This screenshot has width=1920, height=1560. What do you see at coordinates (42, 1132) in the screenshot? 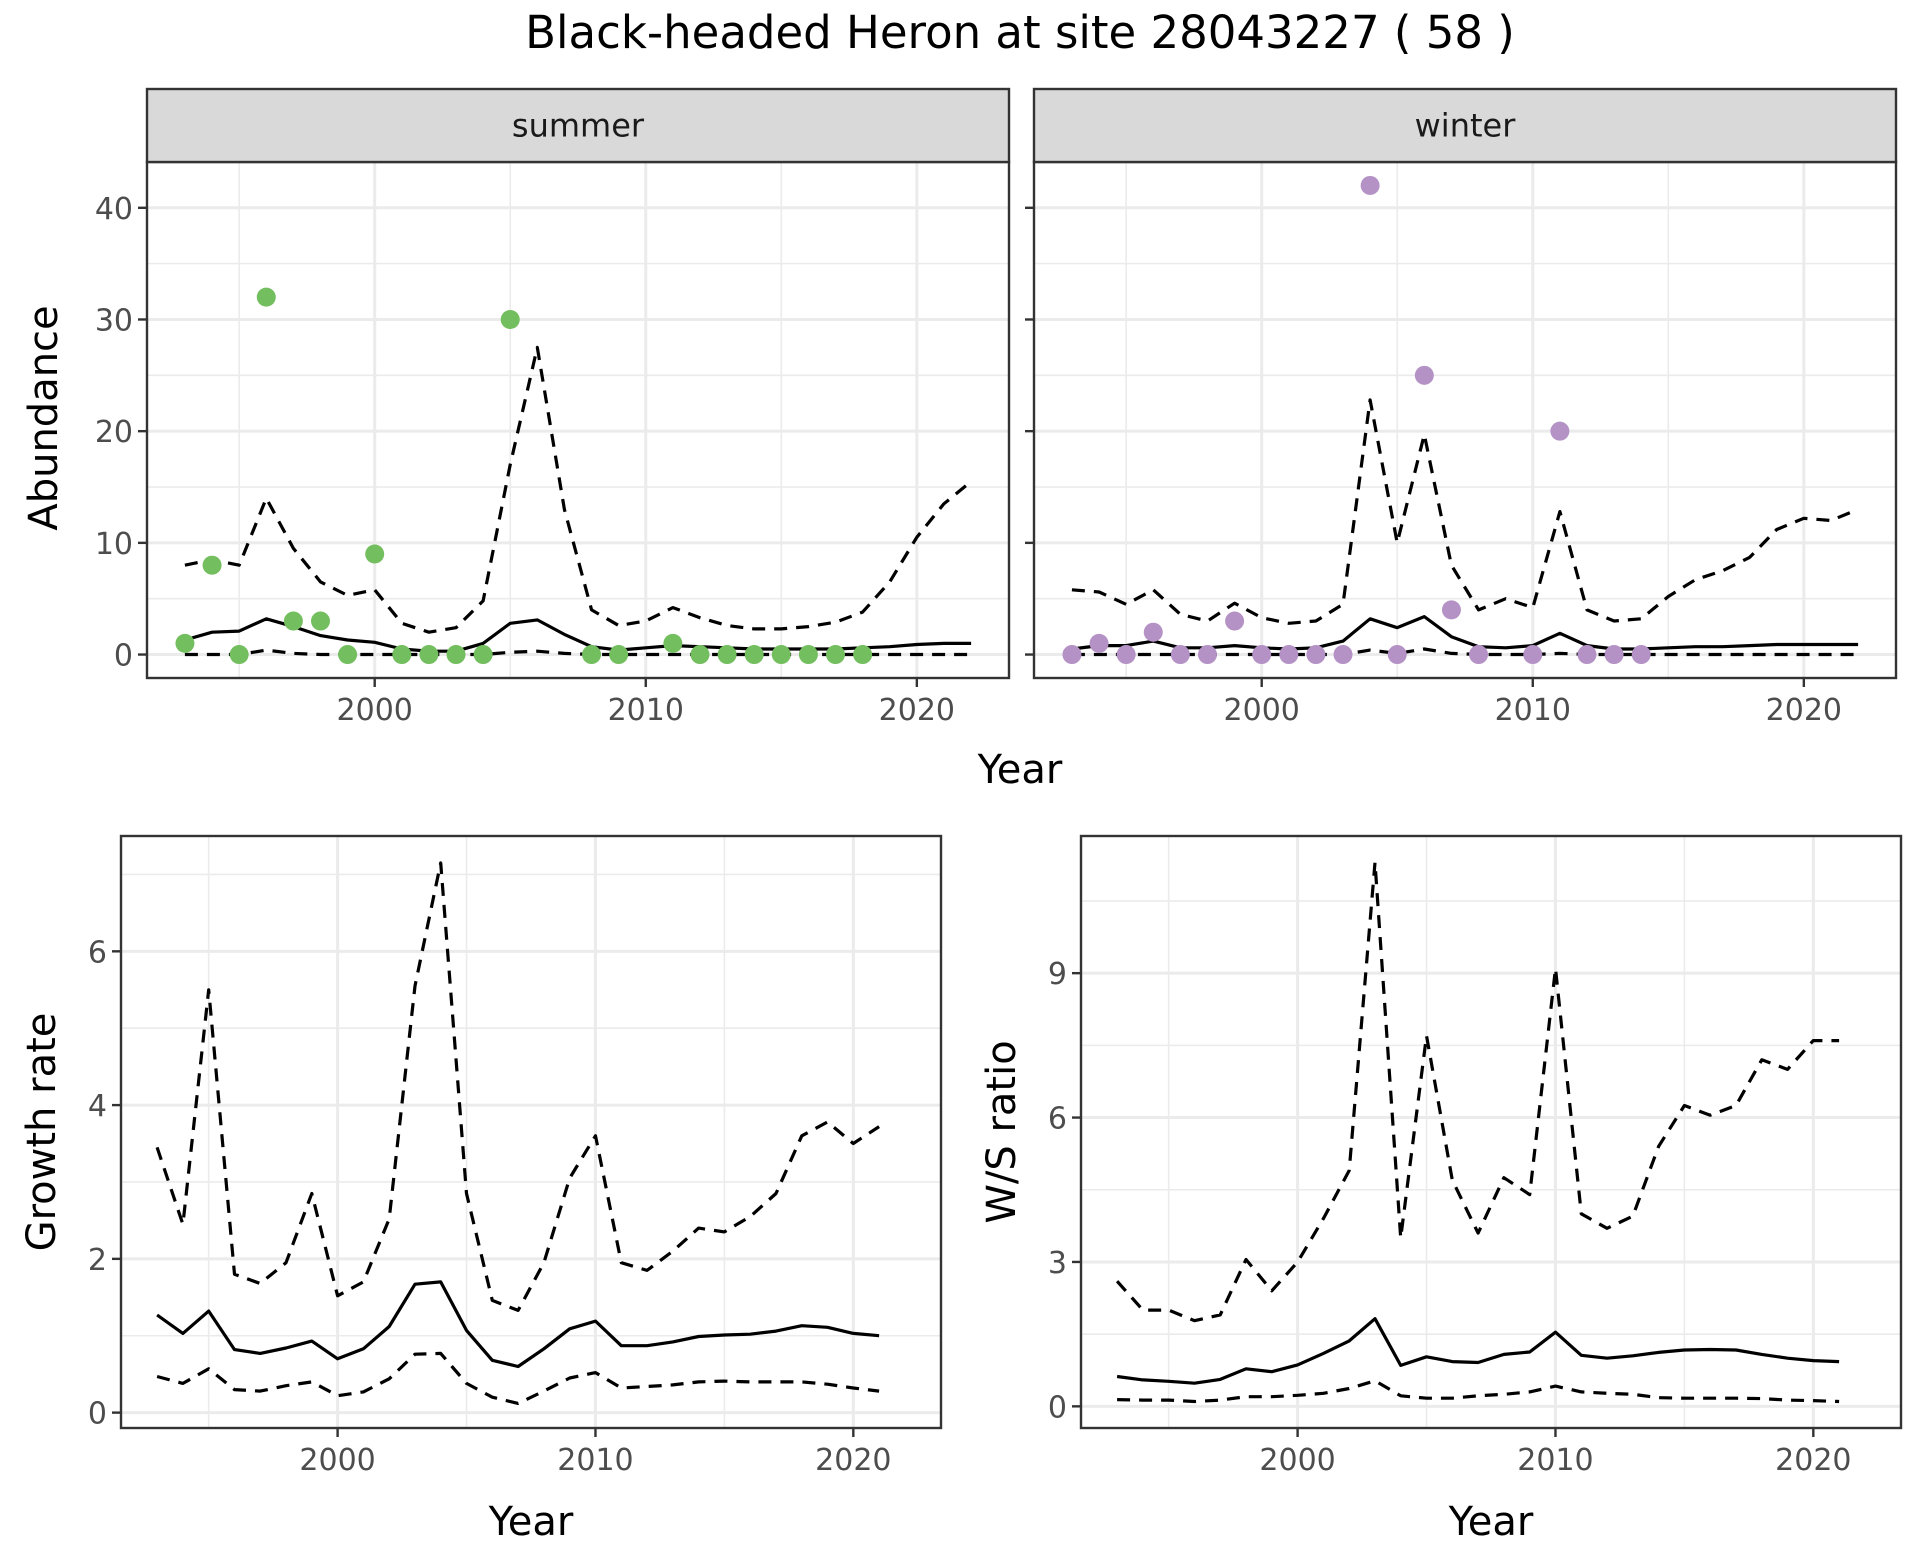
I see `growth-y-axis-title: Growth rate` at bounding box center [42, 1132].